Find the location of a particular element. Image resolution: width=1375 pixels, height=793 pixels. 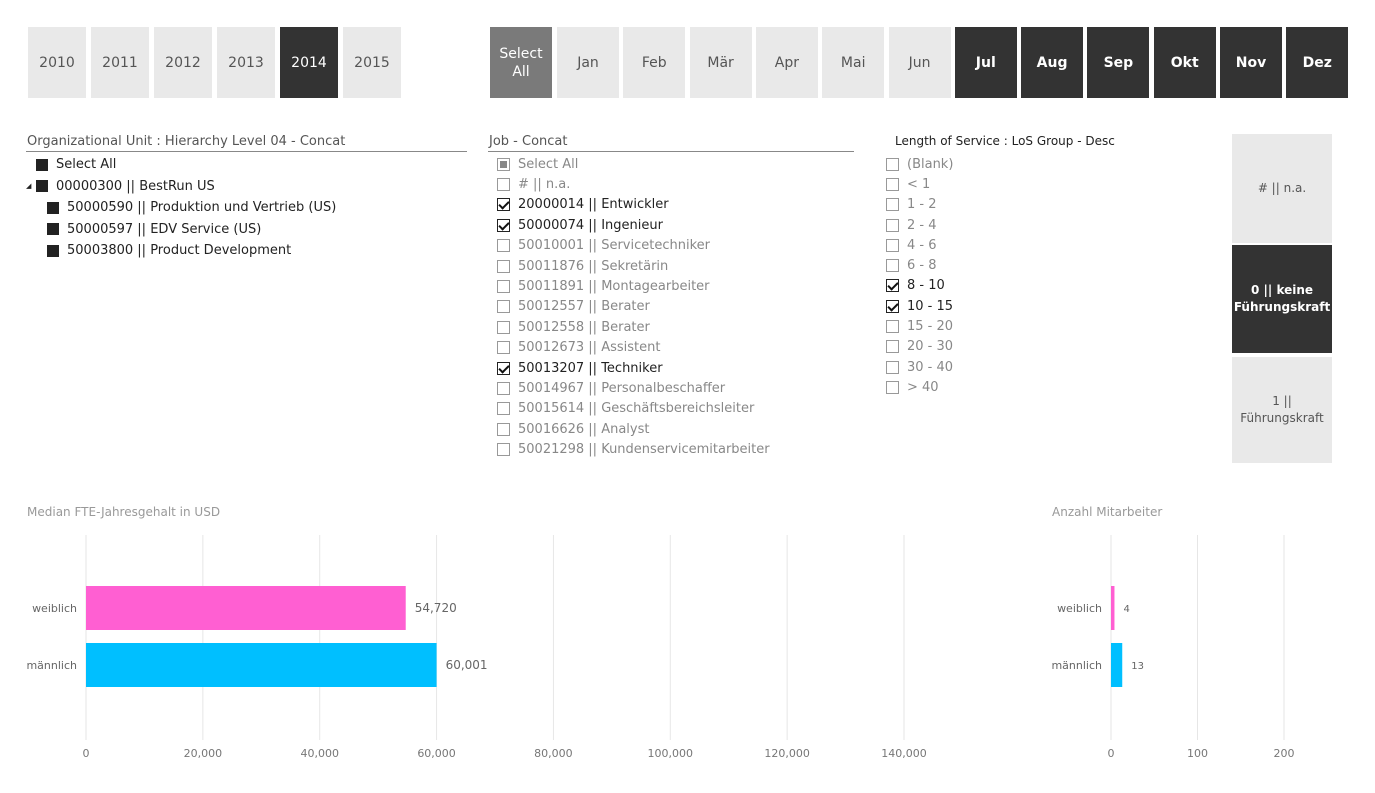

collapse-arrow-icon: ◢ is located at coordinates (29, 186).